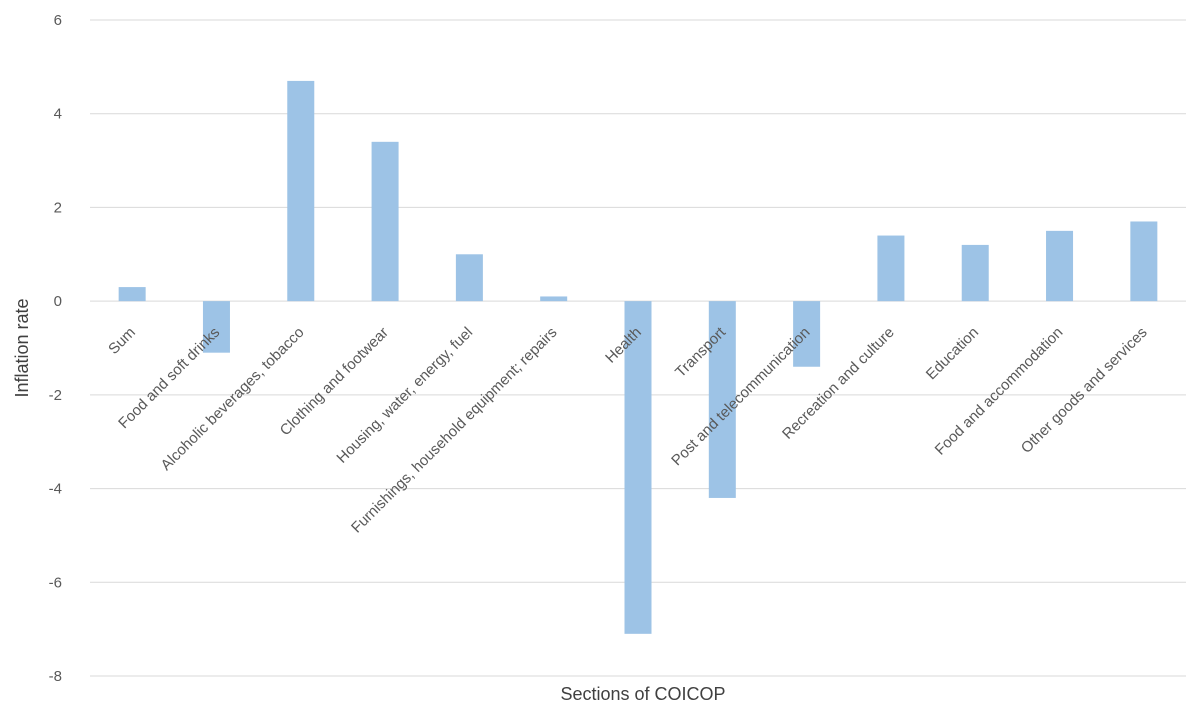 Image resolution: width=1196 pixels, height=709 pixels. What do you see at coordinates (55, 582) in the screenshot?
I see `y-tick-label: -6` at bounding box center [55, 582].